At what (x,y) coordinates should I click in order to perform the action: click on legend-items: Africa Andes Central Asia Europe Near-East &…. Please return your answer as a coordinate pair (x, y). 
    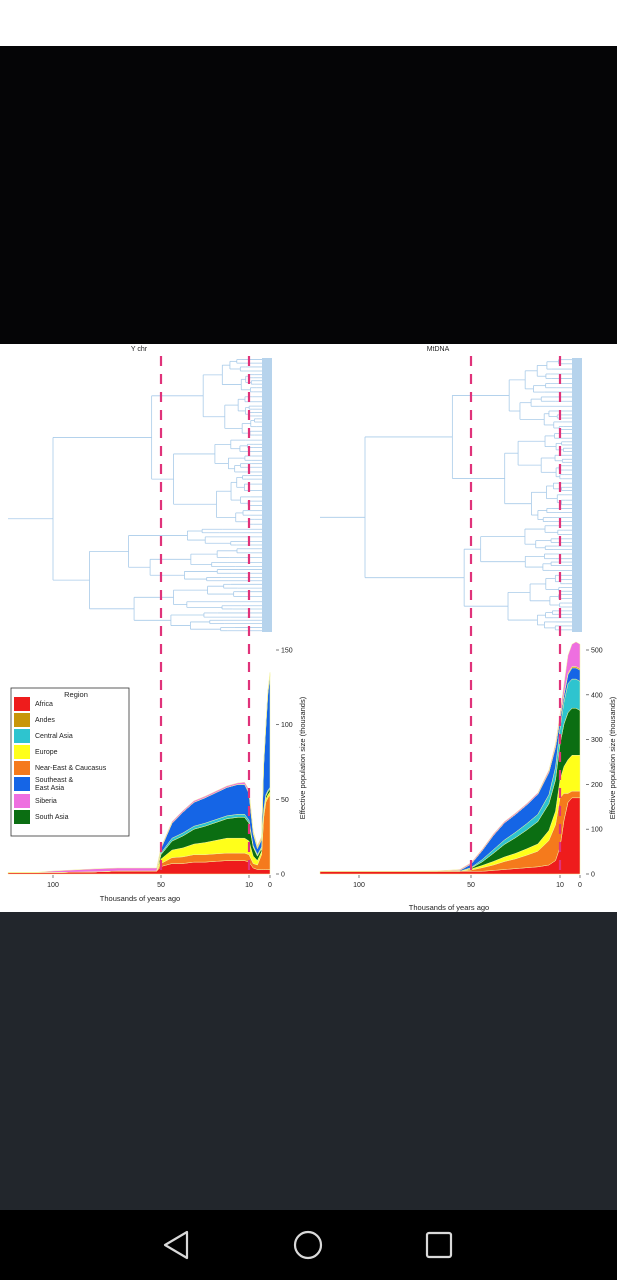
    Looking at the image, I should click on (60, 760).